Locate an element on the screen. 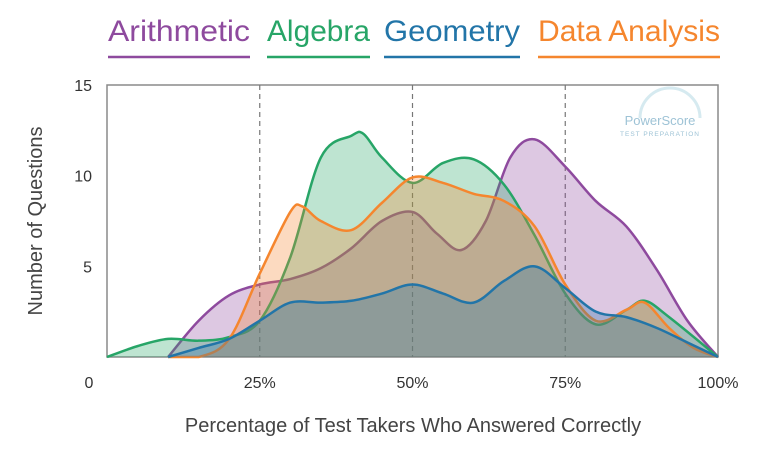 The width and height of the screenshot is (768, 460). area-geometry is located at coordinates (443, 311).